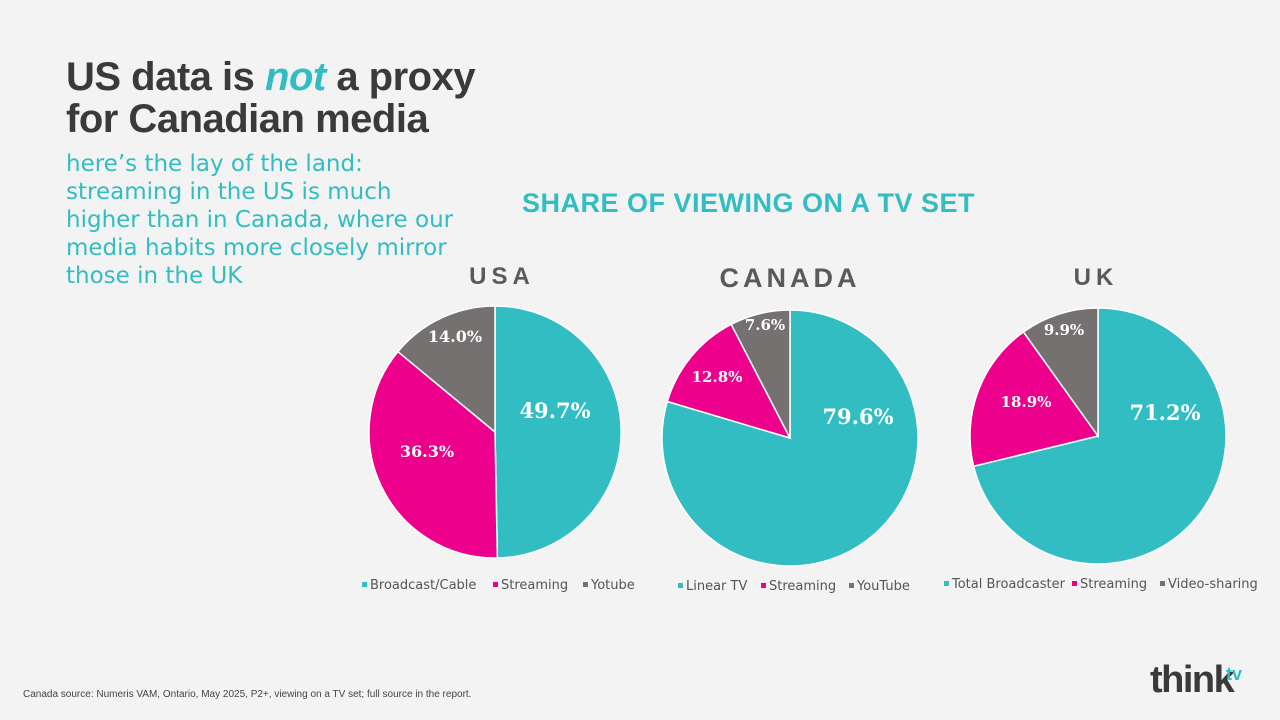 The image size is (1280, 720). I want to click on canada-legend-label-3: YouTube, so click(883, 586).